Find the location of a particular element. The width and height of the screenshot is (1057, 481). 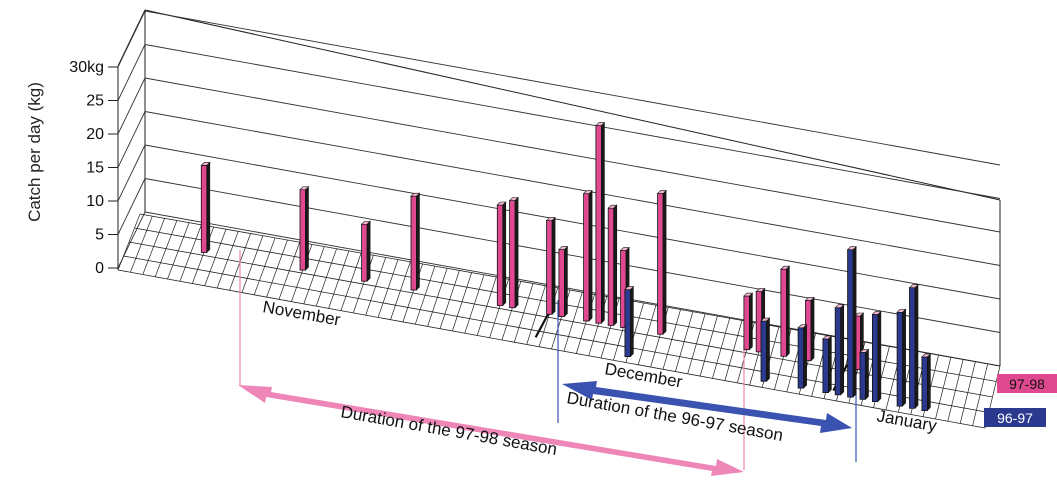

y-tick-label: 10 is located at coordinates (95, 201).